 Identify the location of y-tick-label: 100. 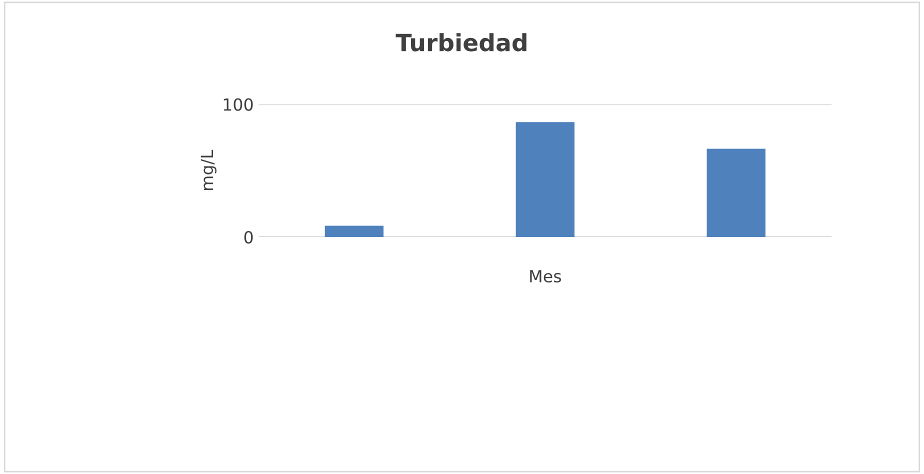
(238, 104).